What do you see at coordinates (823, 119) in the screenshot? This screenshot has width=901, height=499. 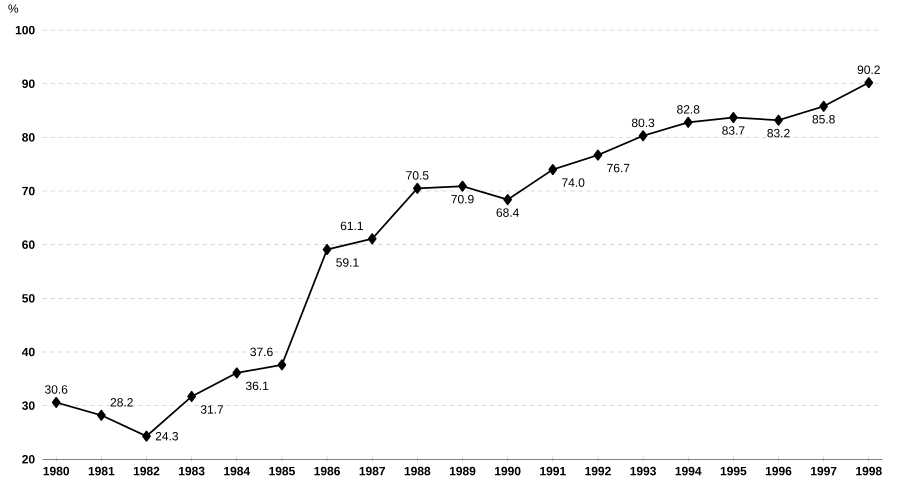 I see `data-label: 85.8` at bounding box center [823, 119].